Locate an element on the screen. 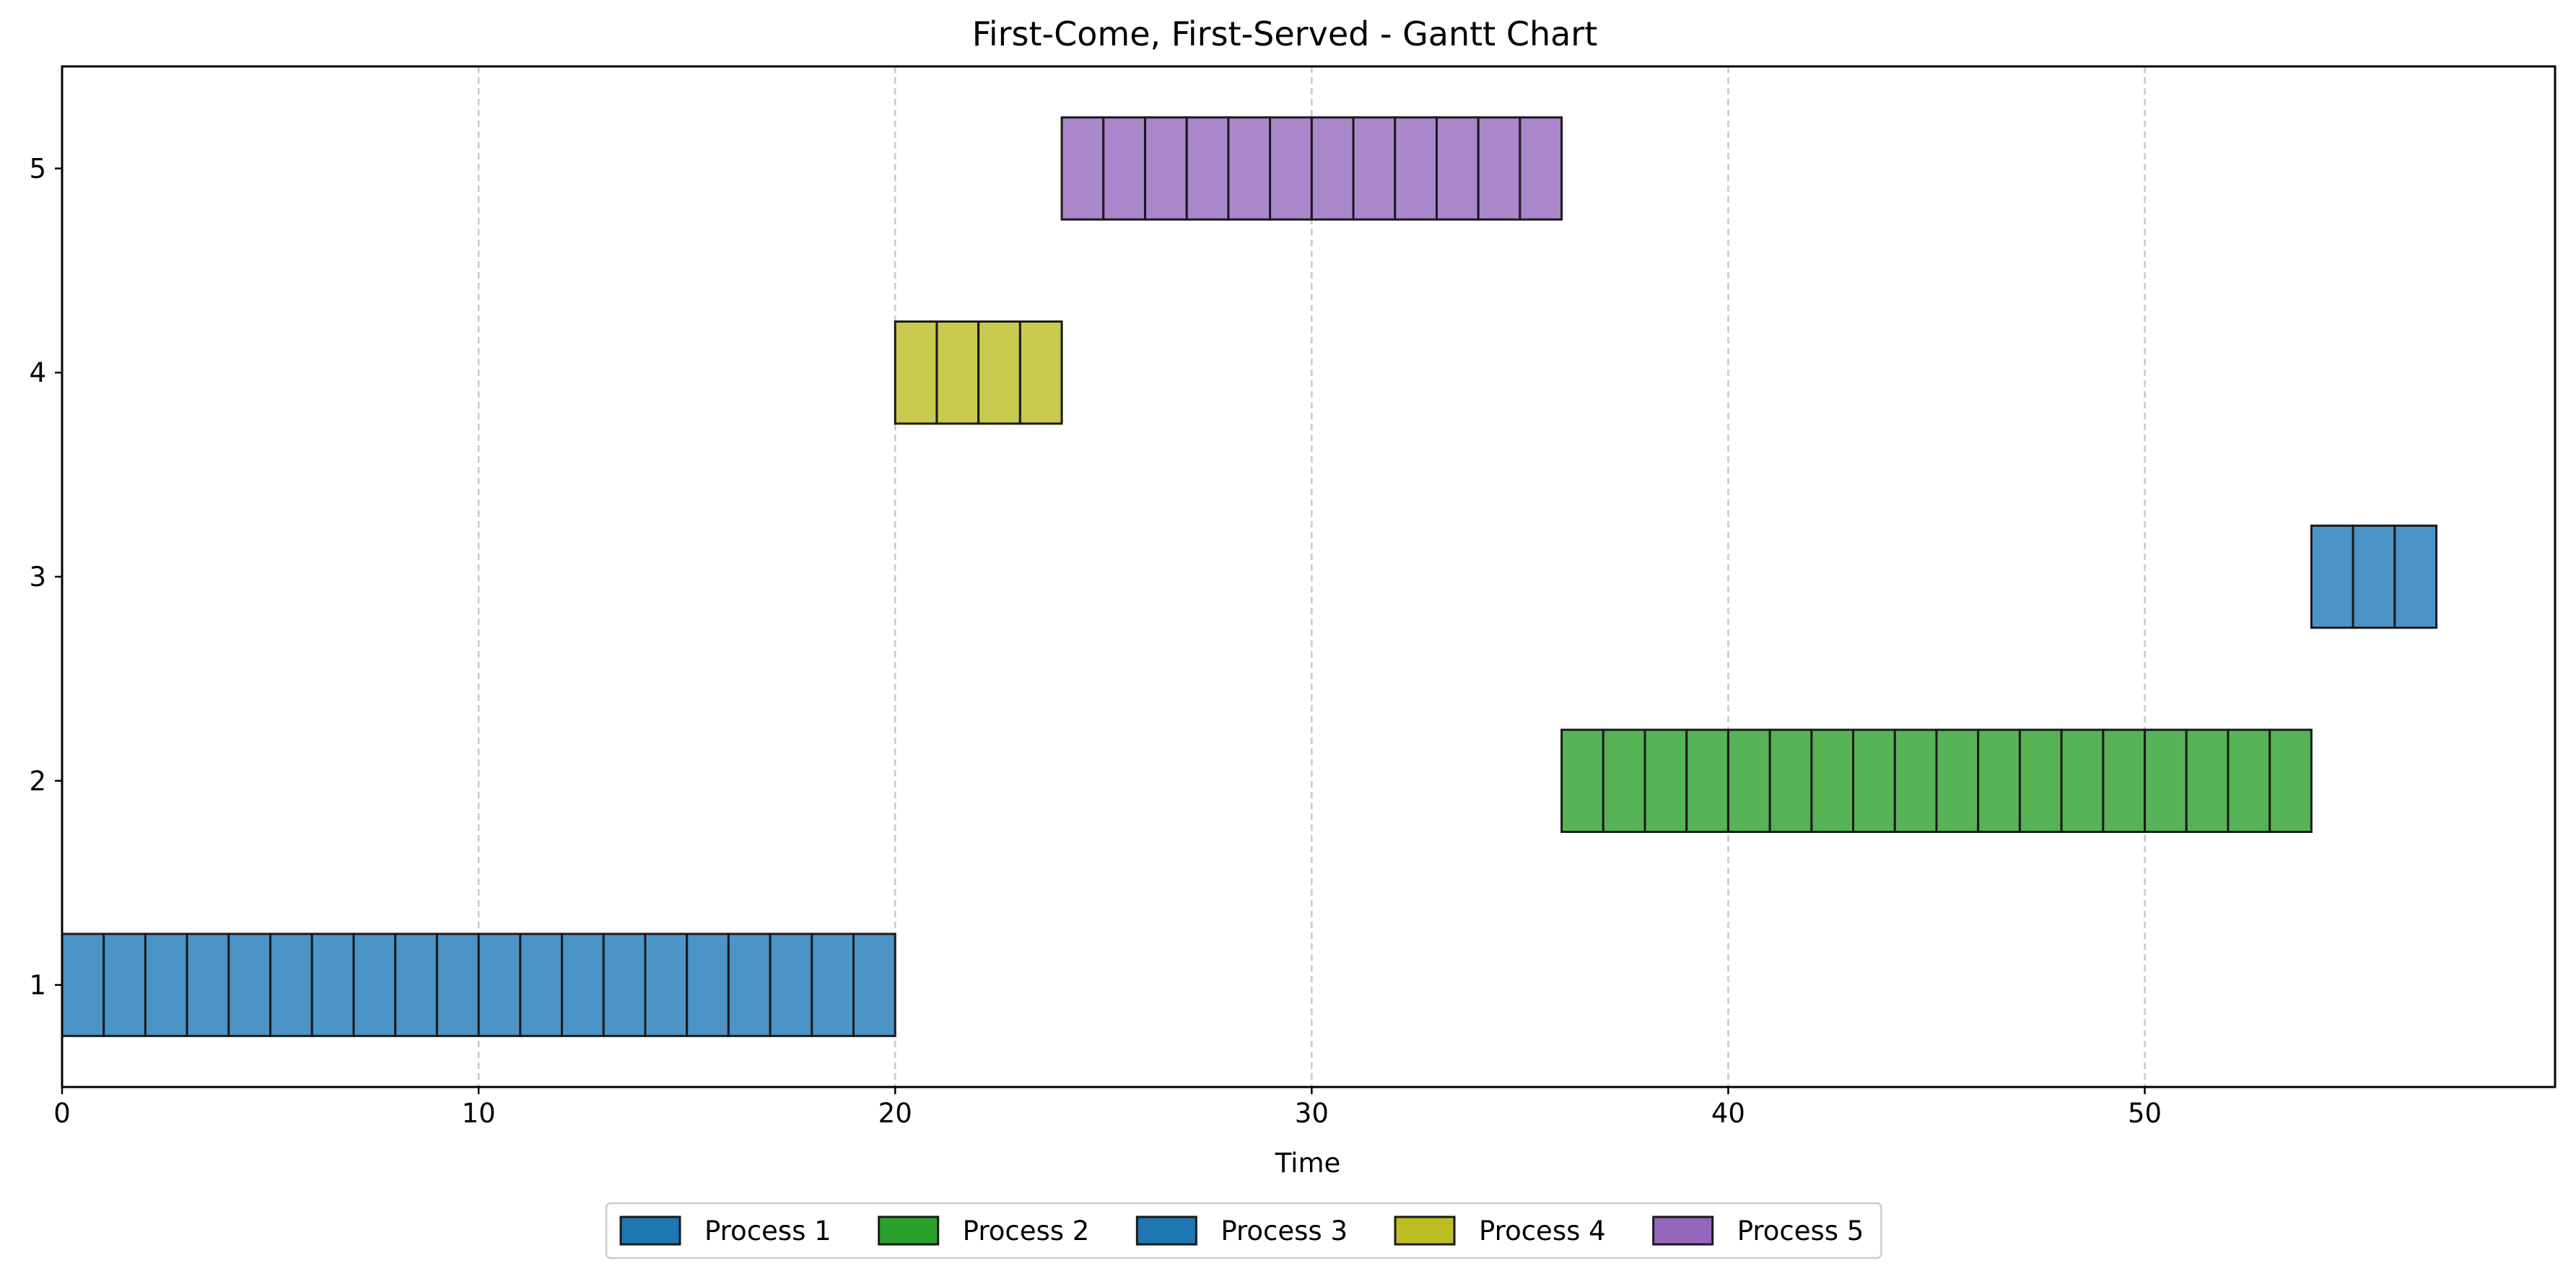 This screenshot has width=2576, height=1279. legend-item: Process 2 is located at coordinates (984, 1231).